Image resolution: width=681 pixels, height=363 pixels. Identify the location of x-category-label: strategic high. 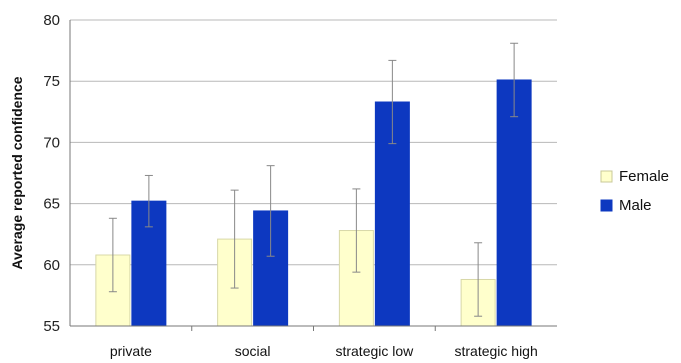
(495, 351).